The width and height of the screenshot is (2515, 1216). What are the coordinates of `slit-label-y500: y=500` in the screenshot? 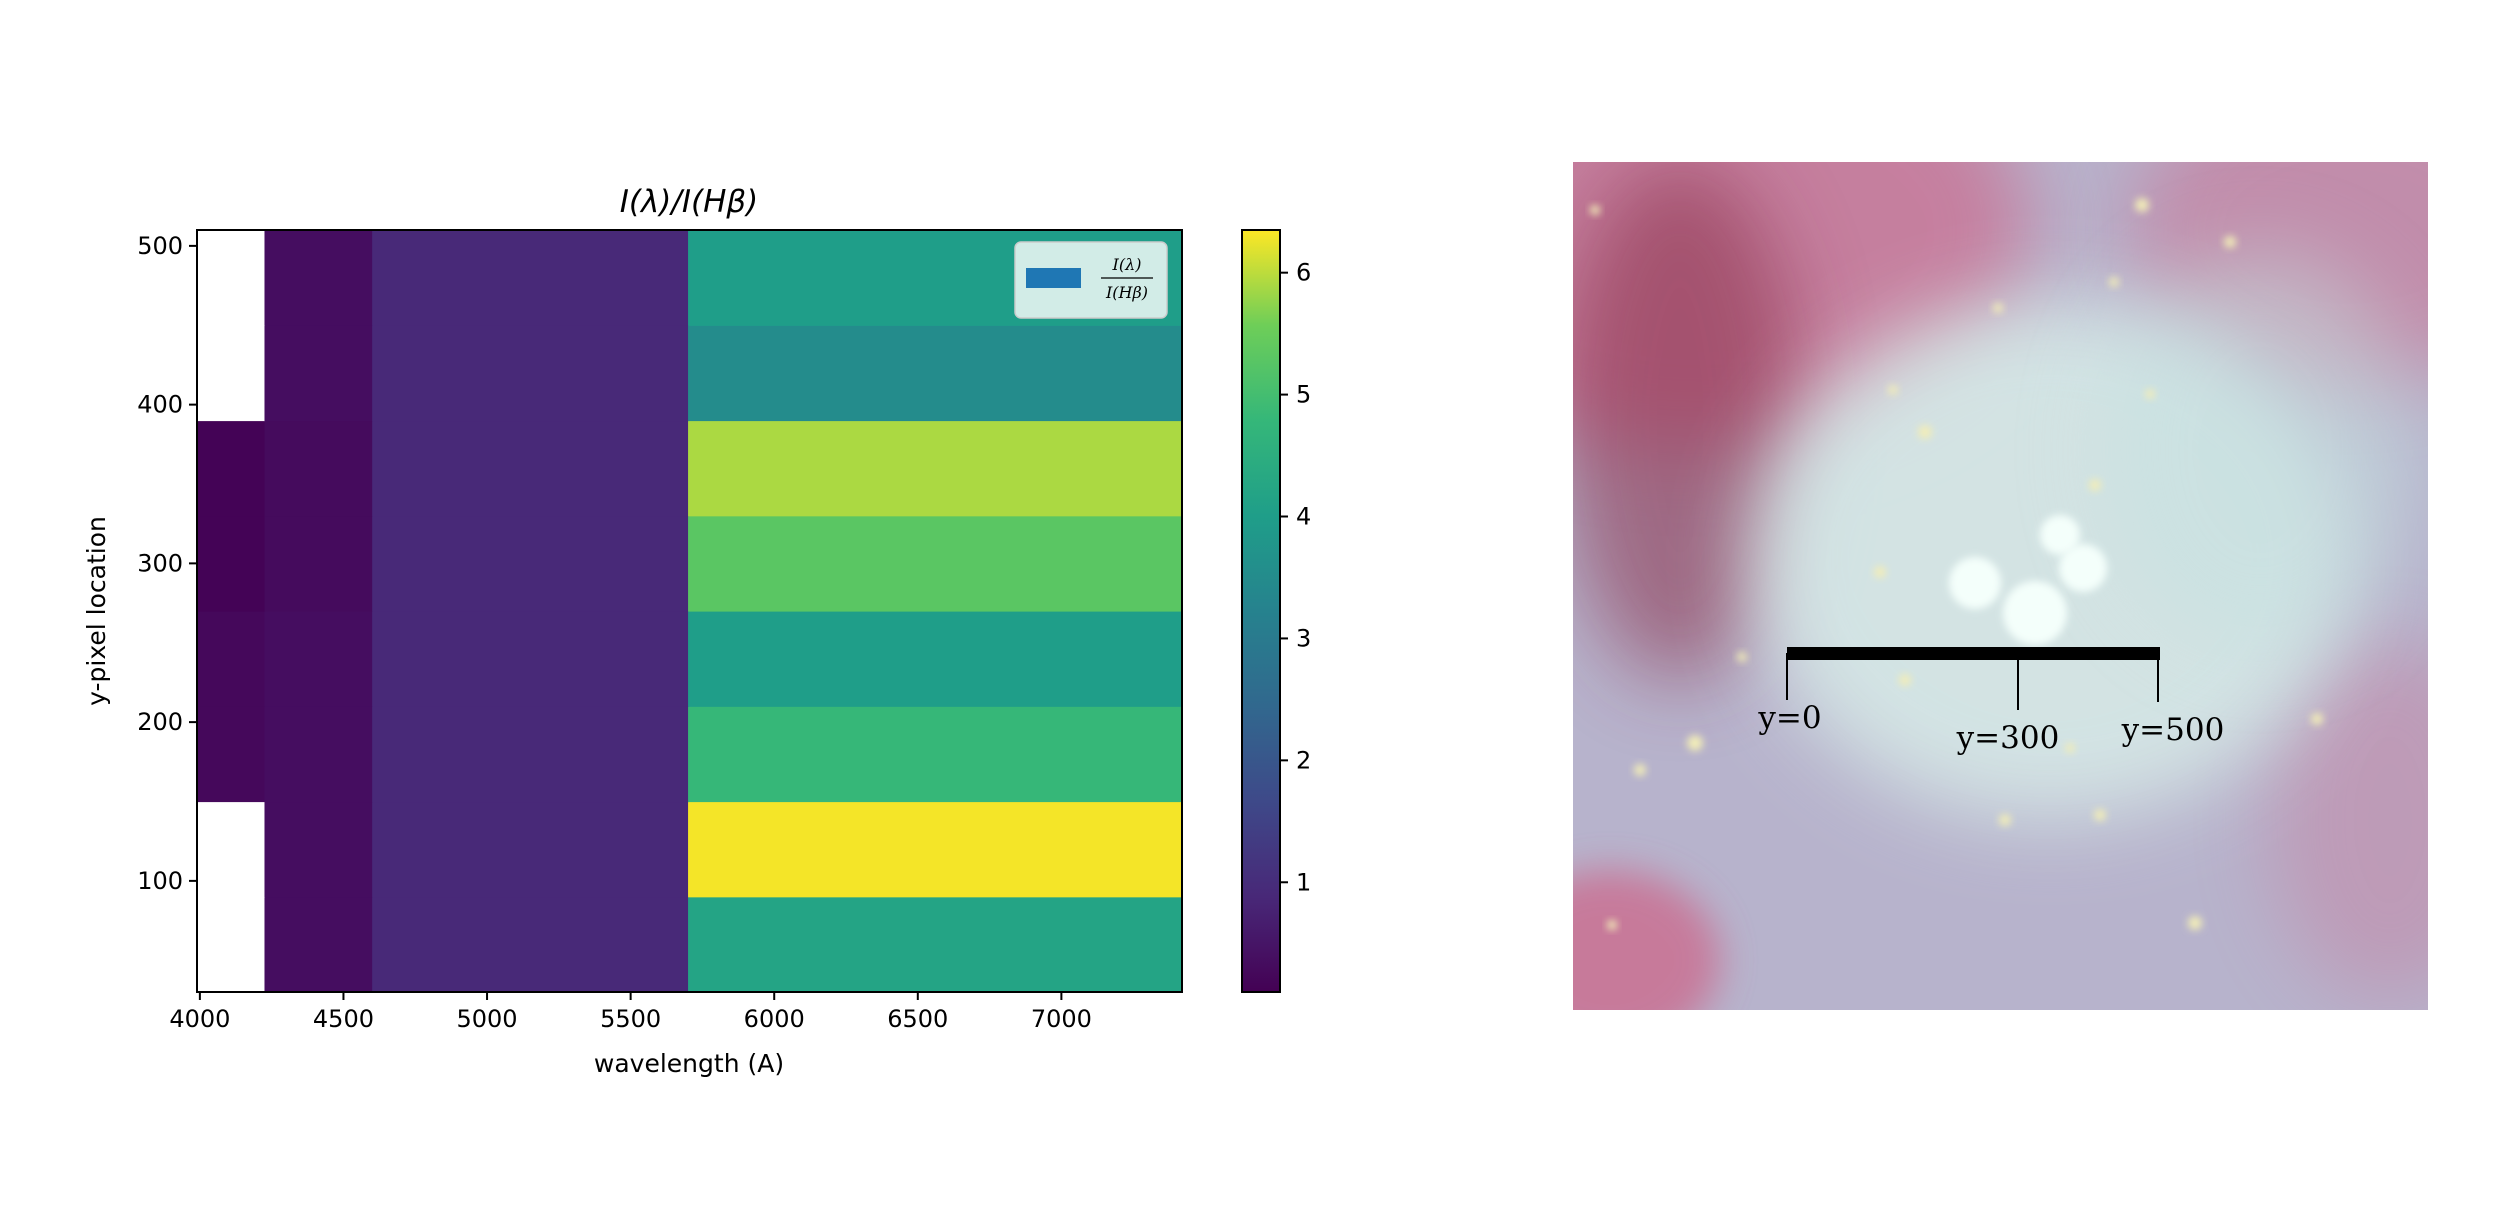 It's located at (2173, 730).